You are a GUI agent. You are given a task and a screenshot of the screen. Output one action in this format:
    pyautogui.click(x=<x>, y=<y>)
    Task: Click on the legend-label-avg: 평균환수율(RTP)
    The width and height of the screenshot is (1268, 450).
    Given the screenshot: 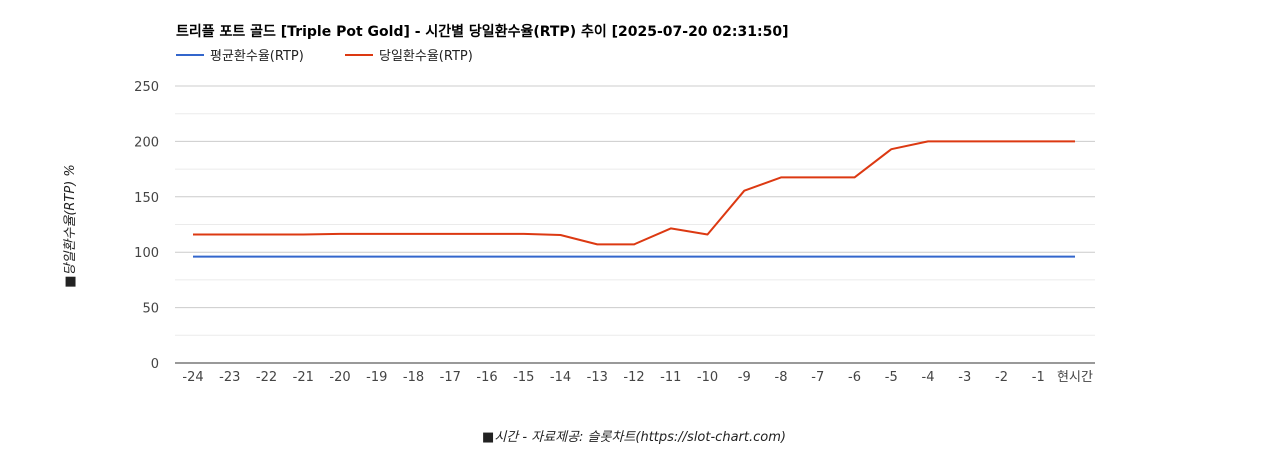 What is the action you would take?
    pyautogui.click(x=257, y=56)
    